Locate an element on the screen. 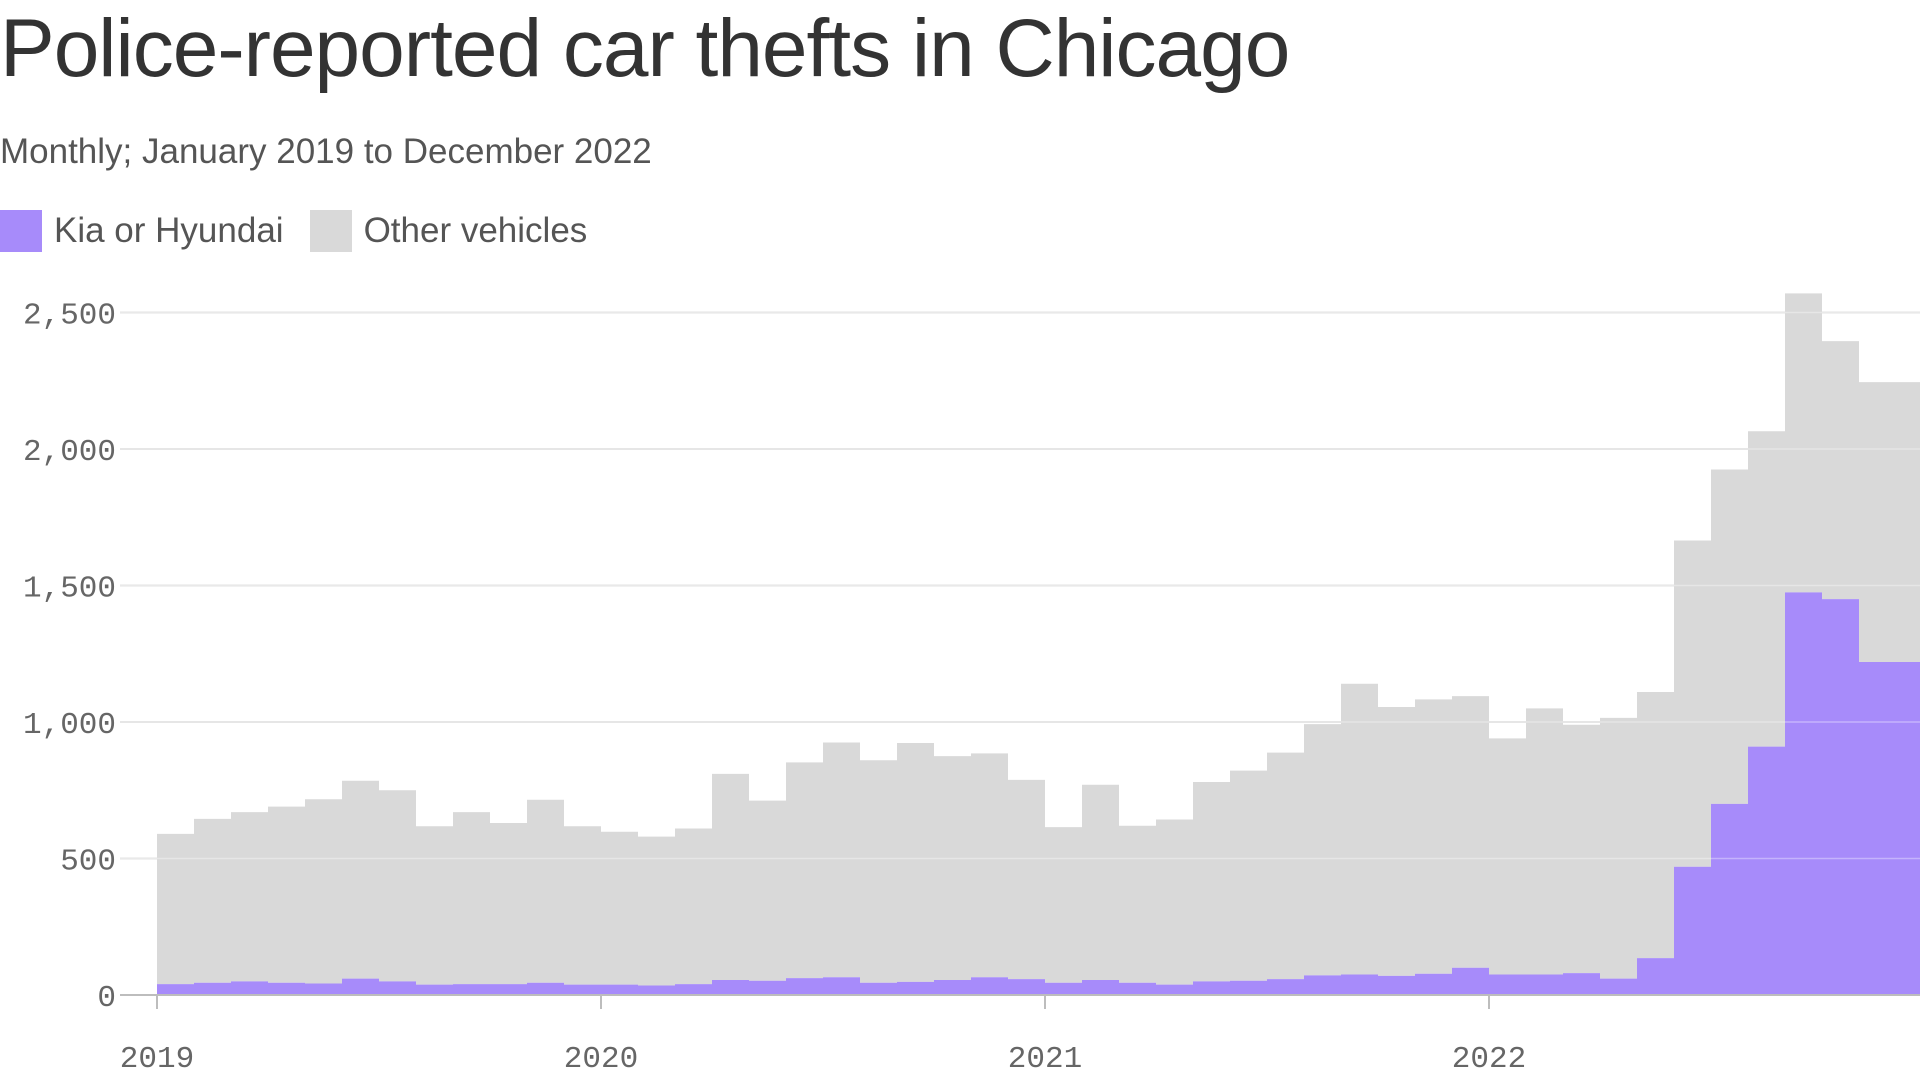 Image resolution: width=1920 pixels, height=1080 pixels. legend-swatch-other-vehicles is located at coordinates (330, 231).